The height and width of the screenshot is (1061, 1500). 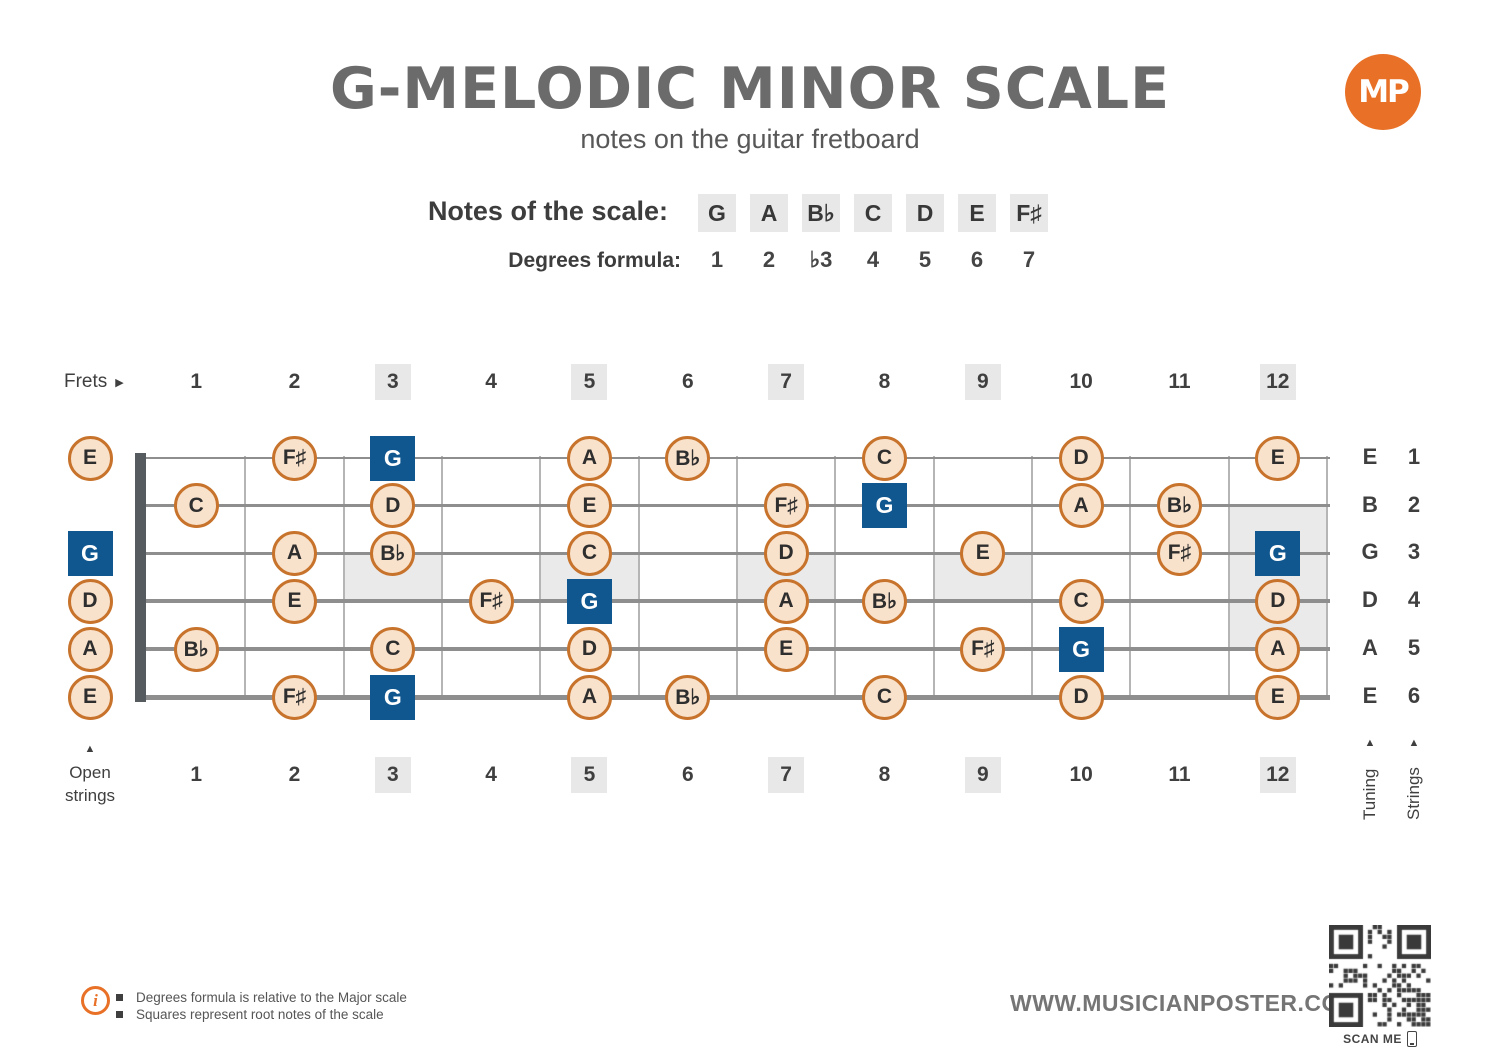 I want to click on page-subtitle: notes on the guitar fretboard, so click(x=750, y=139).